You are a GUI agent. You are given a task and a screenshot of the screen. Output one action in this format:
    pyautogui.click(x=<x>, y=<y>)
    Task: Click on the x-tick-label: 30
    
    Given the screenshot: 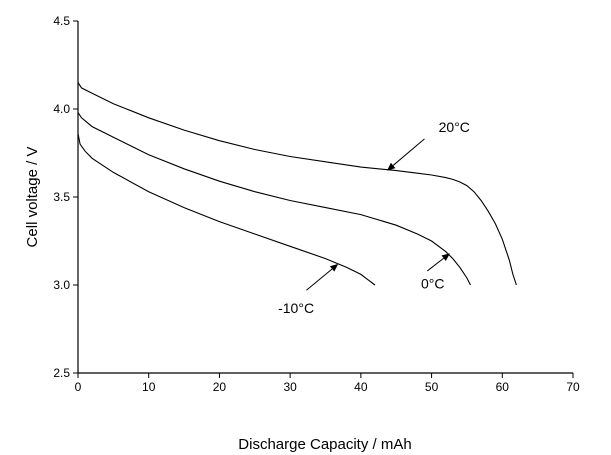 What is the action you would take?
    pyautogui.click(x=290, y=387)
    